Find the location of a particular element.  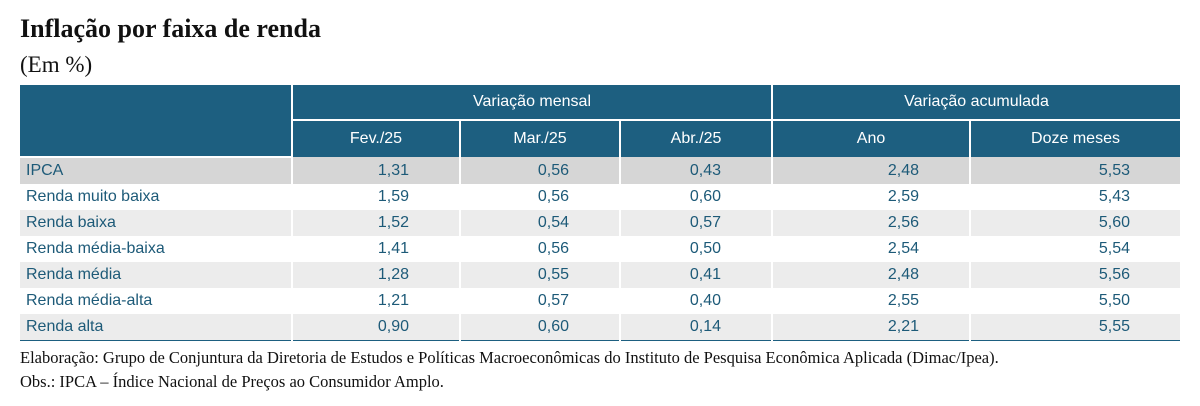

group-header: Variação mensal is located at coordinates (531, 103).